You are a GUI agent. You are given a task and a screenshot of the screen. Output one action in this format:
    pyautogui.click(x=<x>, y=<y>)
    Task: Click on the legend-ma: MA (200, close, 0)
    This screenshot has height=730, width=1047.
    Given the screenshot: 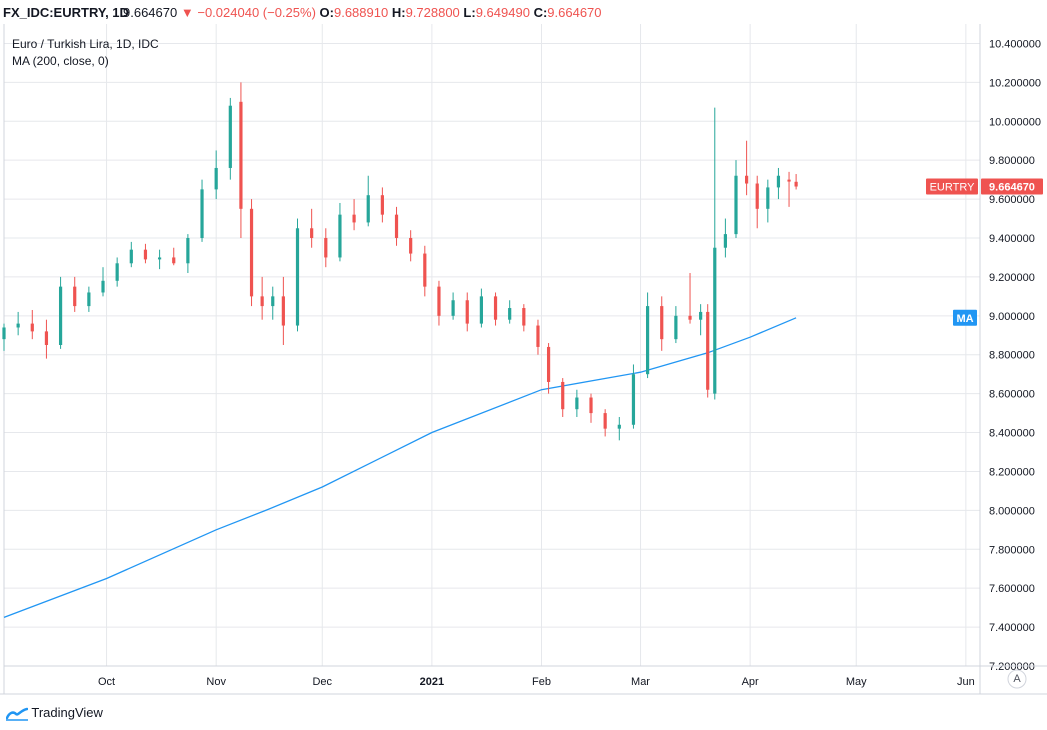 What is the action you would take?
    pyautogui.click(x=60, y=61)
    